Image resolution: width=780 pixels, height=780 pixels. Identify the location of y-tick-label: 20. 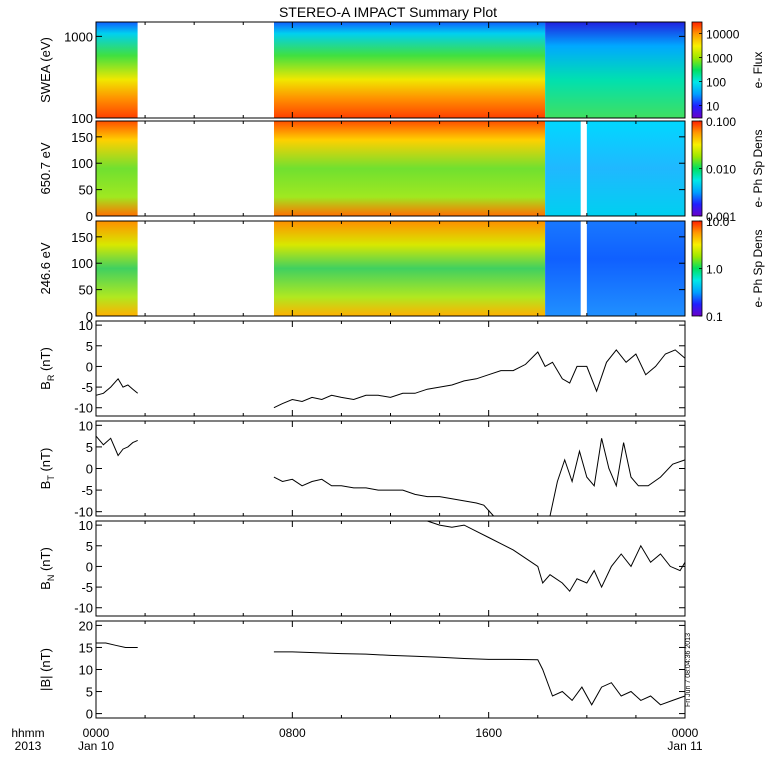
(86, 625).